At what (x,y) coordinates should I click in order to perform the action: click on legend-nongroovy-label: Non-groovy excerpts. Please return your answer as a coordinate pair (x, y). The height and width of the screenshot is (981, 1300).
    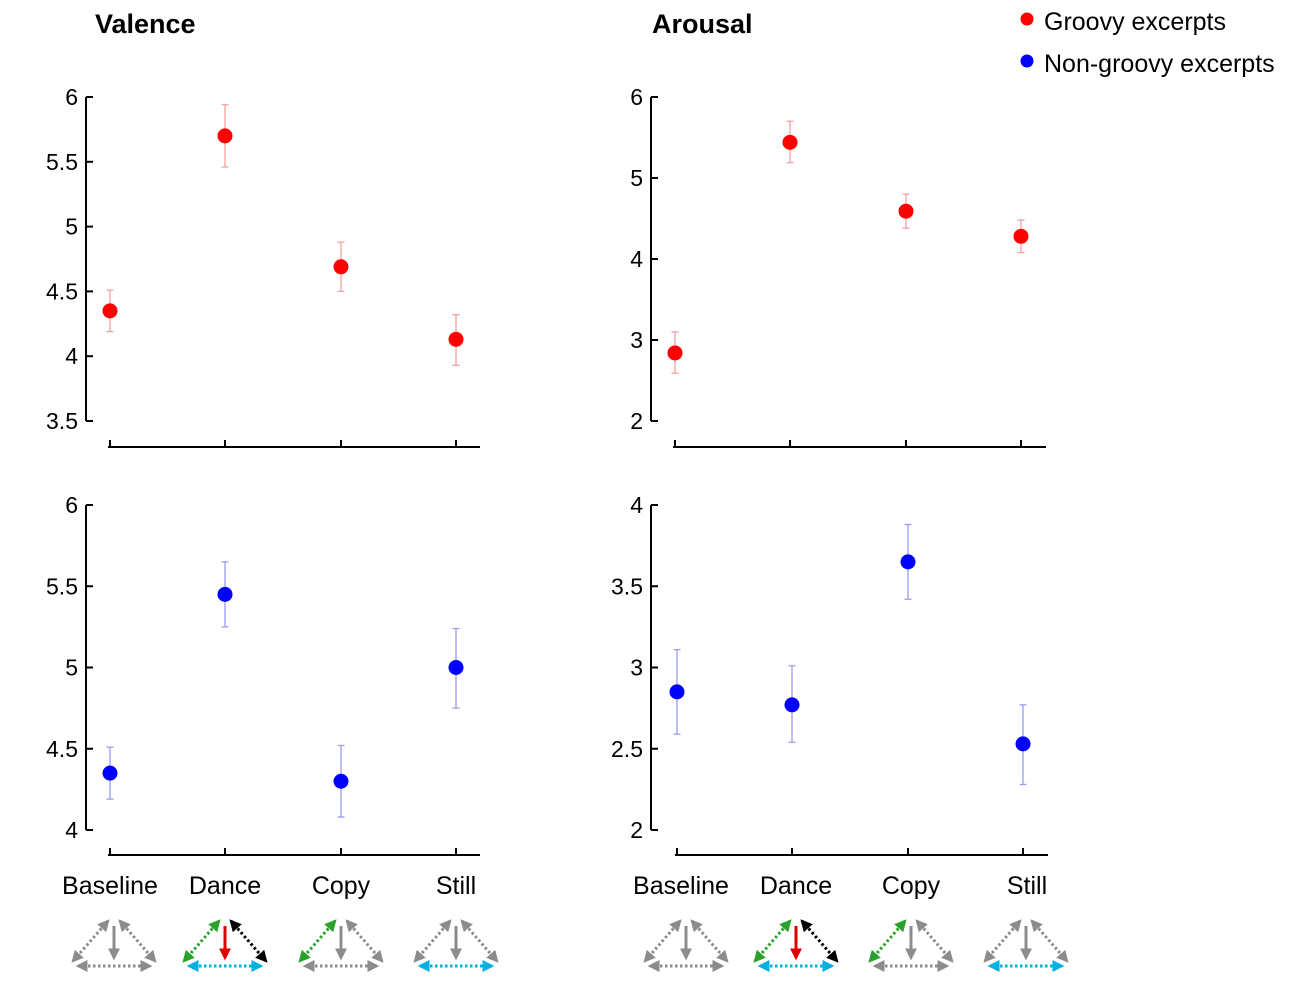
    Looking at the image, I should click on (1159, 64).